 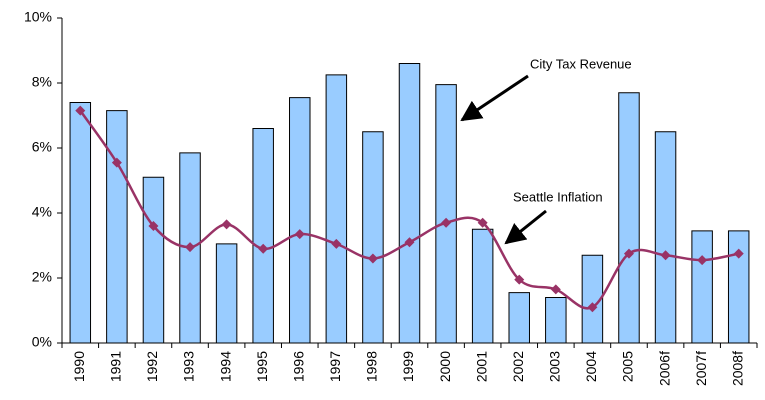 I want to click on y-tick-label: 10%, so click(x=38, y=17).